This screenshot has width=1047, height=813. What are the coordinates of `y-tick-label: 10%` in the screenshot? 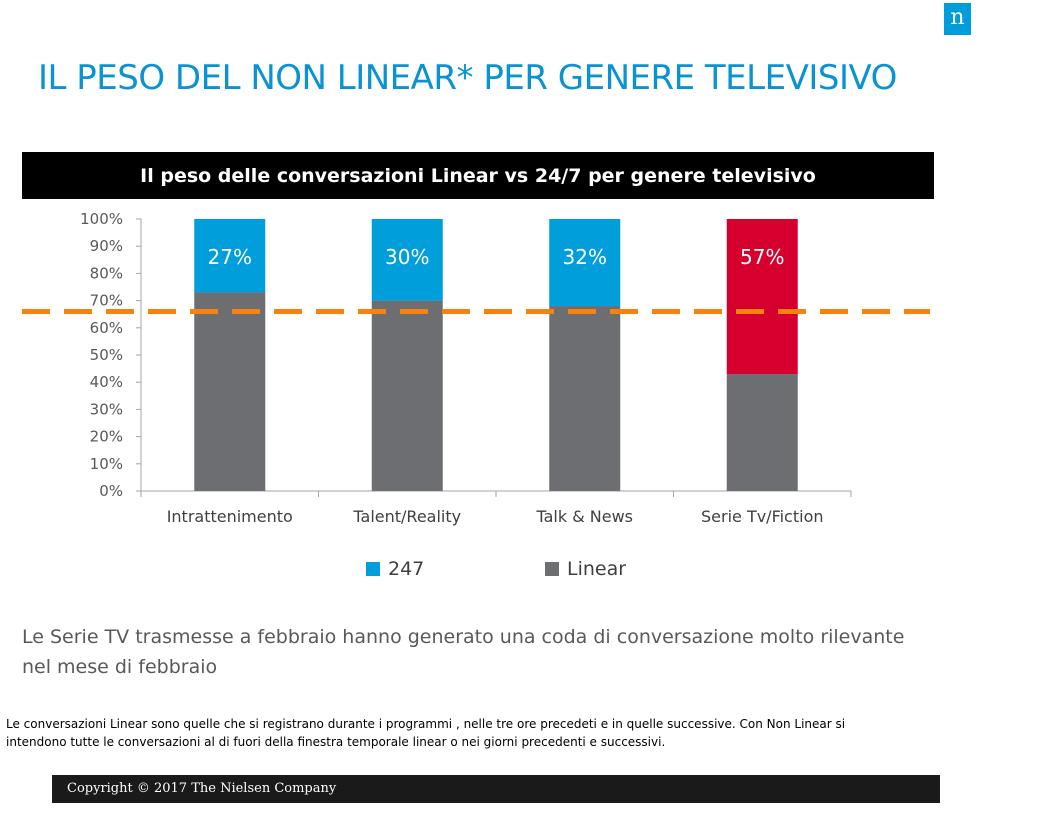 It's located at (106, 464).